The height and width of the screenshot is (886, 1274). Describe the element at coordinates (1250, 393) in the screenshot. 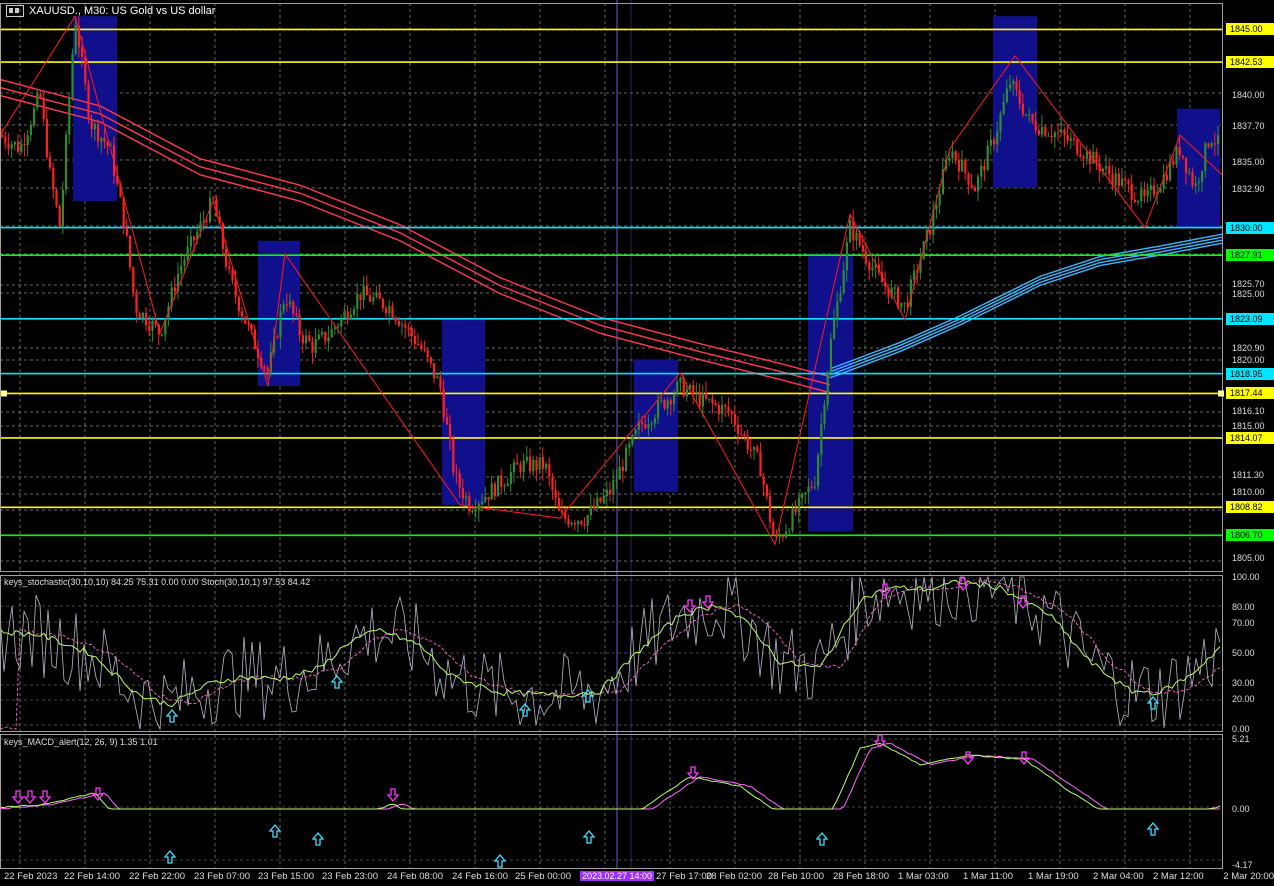

I see `price-level-label: 1817.44` at that location.